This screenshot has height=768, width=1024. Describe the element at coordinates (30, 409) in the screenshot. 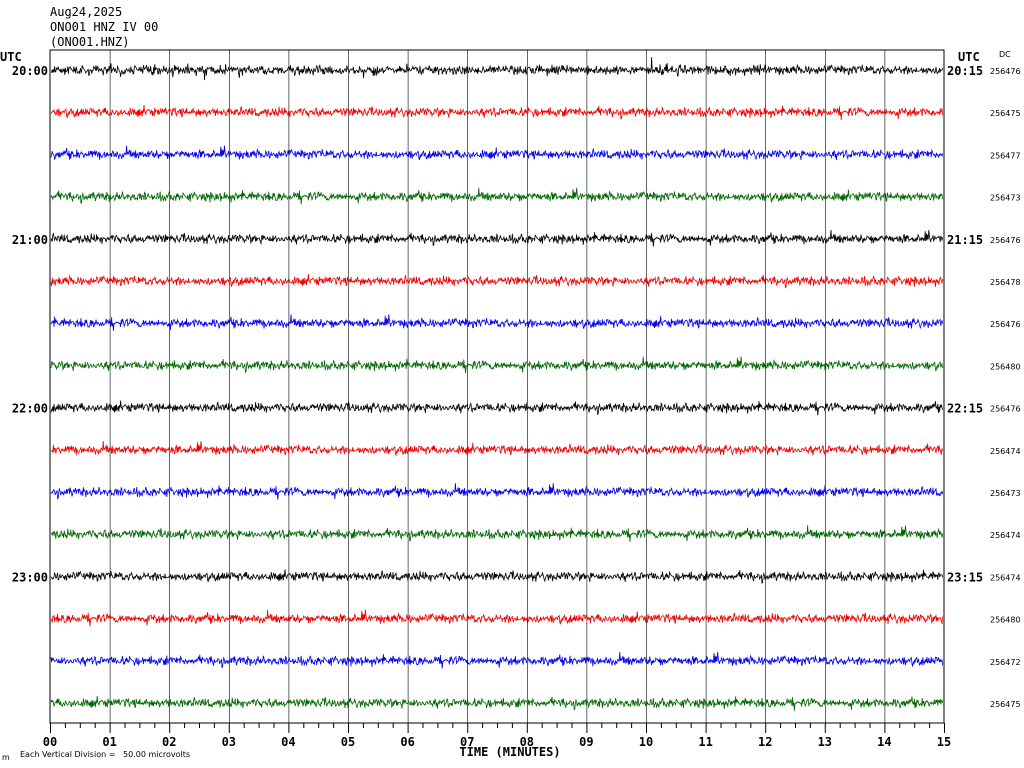

I see `trace-start-label: 22:00` at that location.